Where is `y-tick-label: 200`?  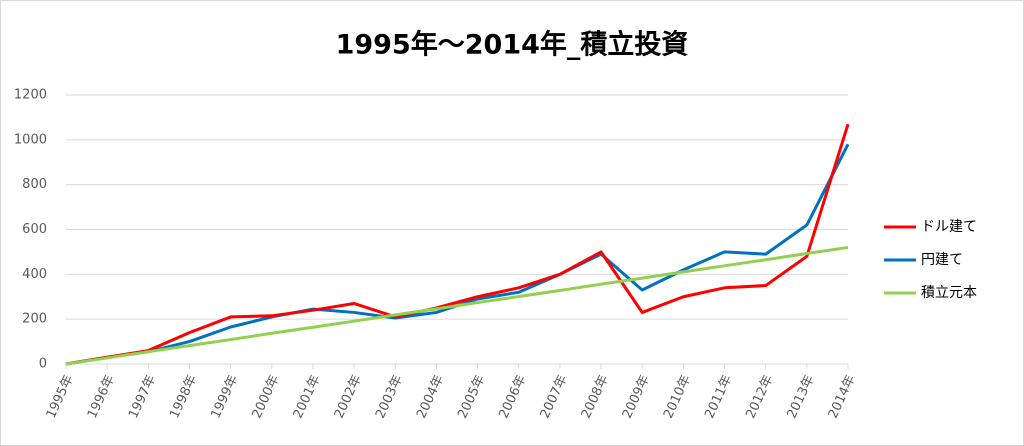 y-tick-label: 200 is located at coordinates (34, 319).